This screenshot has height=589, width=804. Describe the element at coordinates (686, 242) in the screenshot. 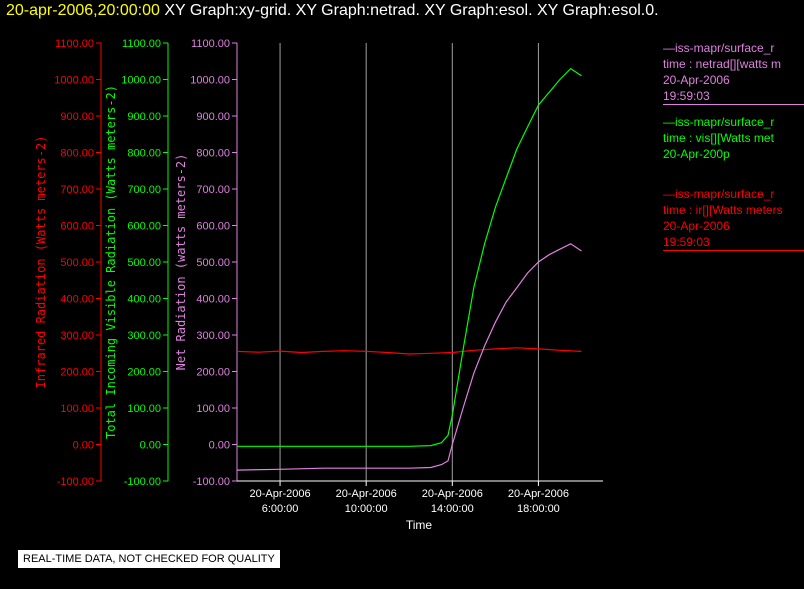

I see `legend-ir-line-4: 19:59:03` at that location.